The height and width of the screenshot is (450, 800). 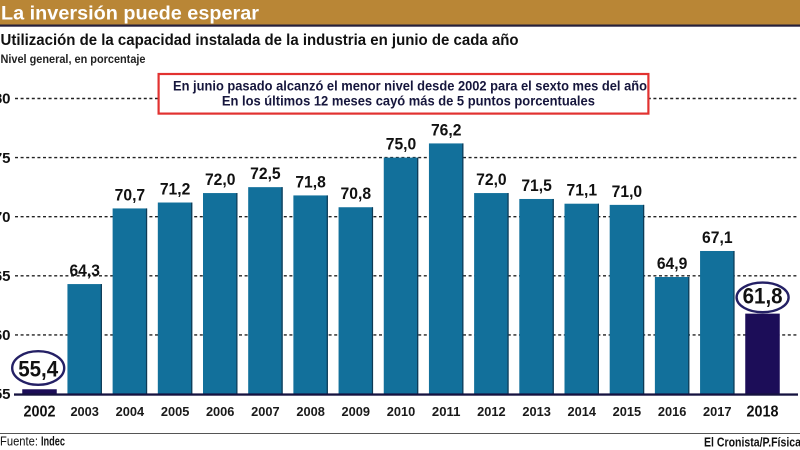 What do you see at coordinates (175, 189) in the screenshot?
I see `svg-text: 71,2` at bounding box center [175, 189].